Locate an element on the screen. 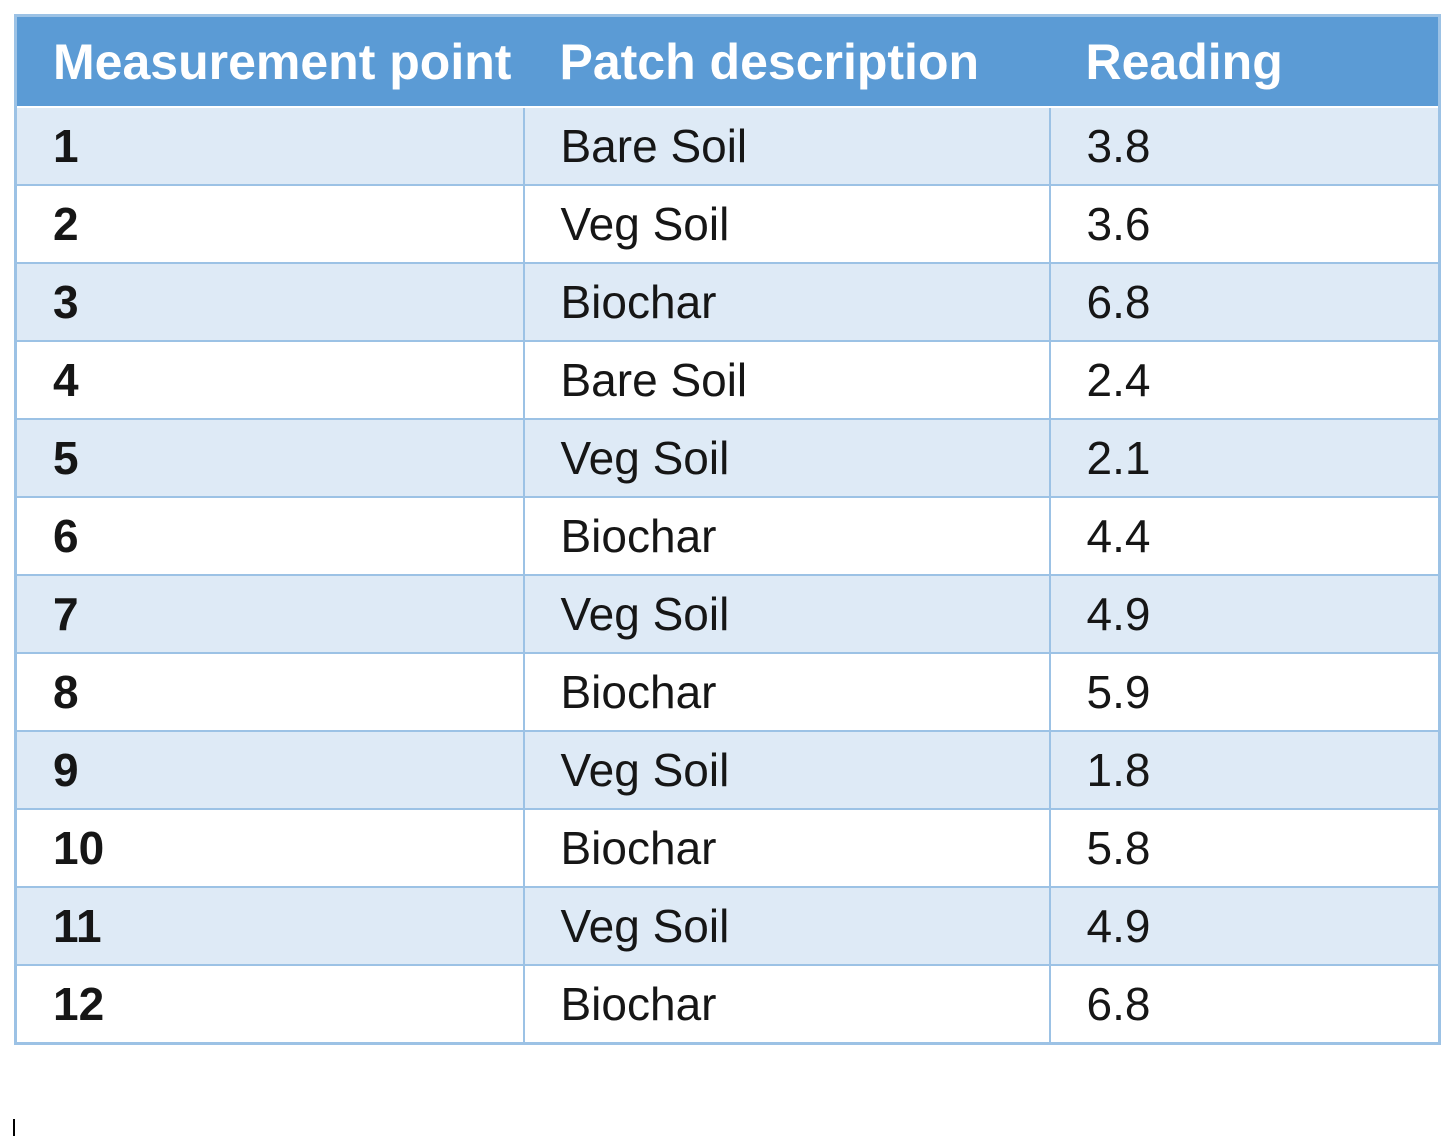 Image resolution: width=1456 pixels, height=1136 pixels. cell-measurement-point: 12 is located at coordinates (269, 1004).